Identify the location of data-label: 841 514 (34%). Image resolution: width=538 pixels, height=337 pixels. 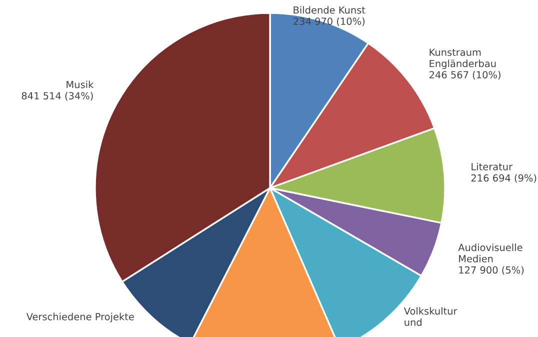
(57, 96).